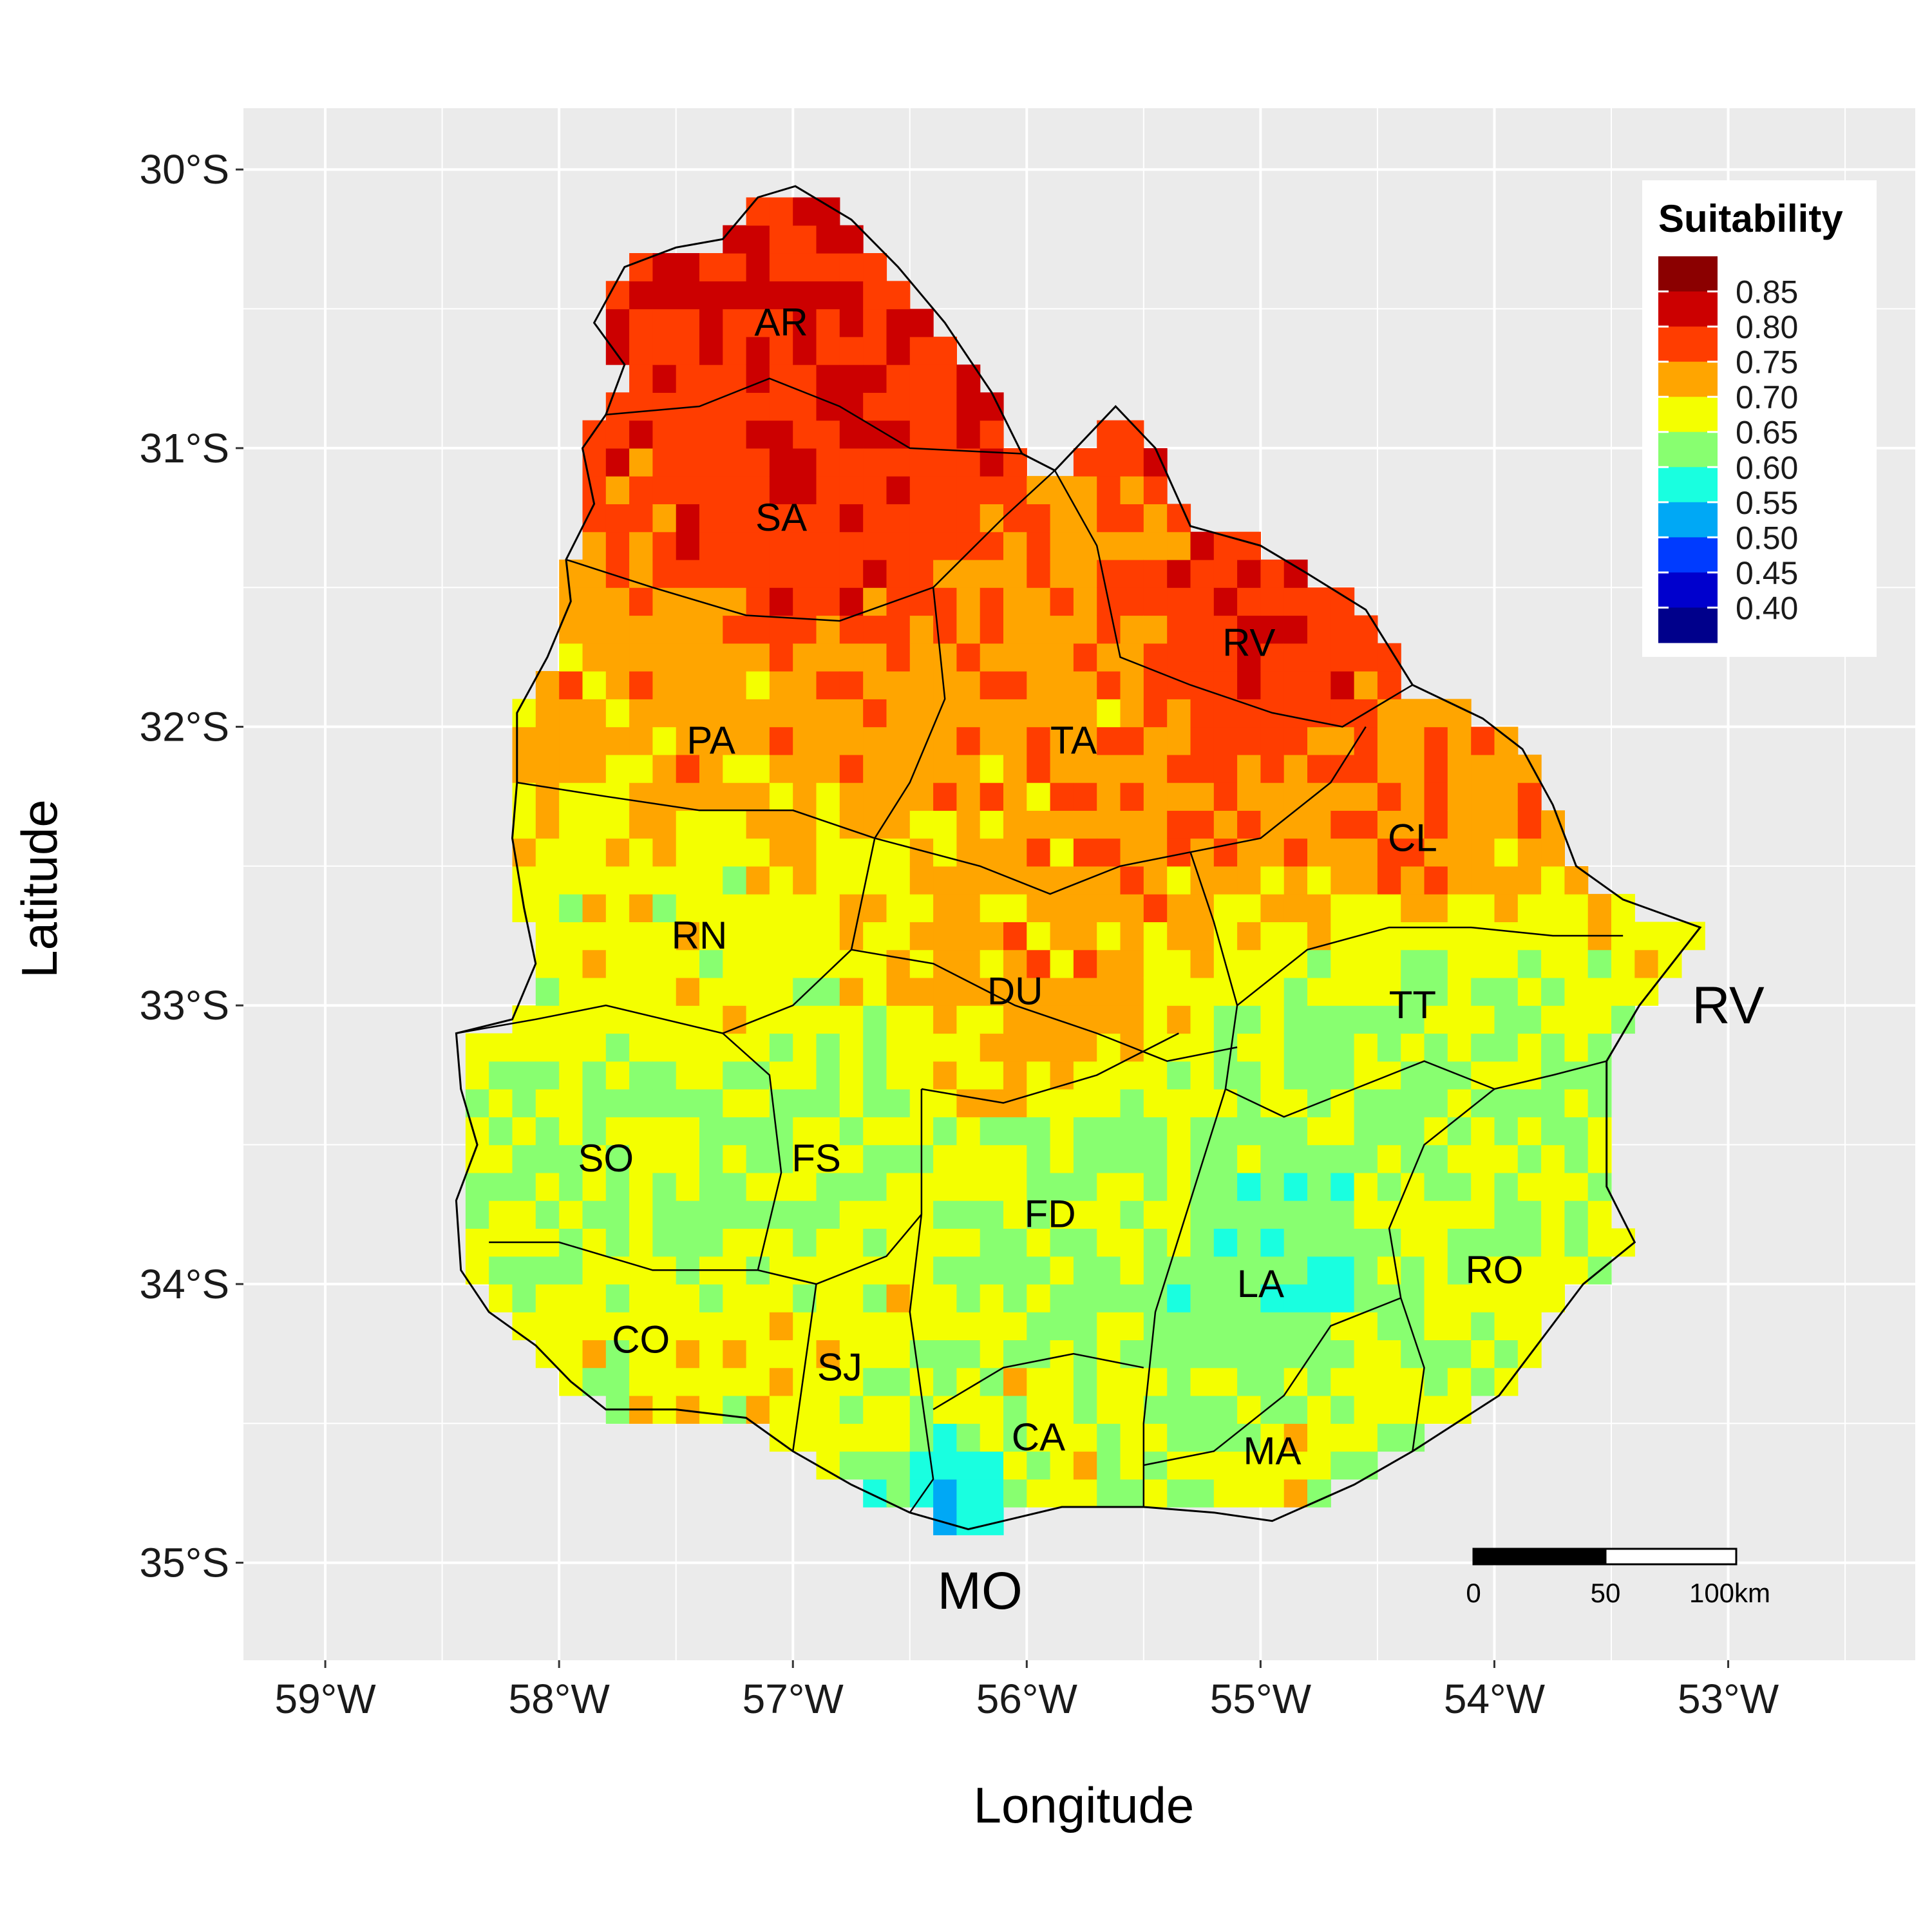 This screenshot has width=1932, height=1932. I want to click on department-label-du: DU, so click(1015, 991).